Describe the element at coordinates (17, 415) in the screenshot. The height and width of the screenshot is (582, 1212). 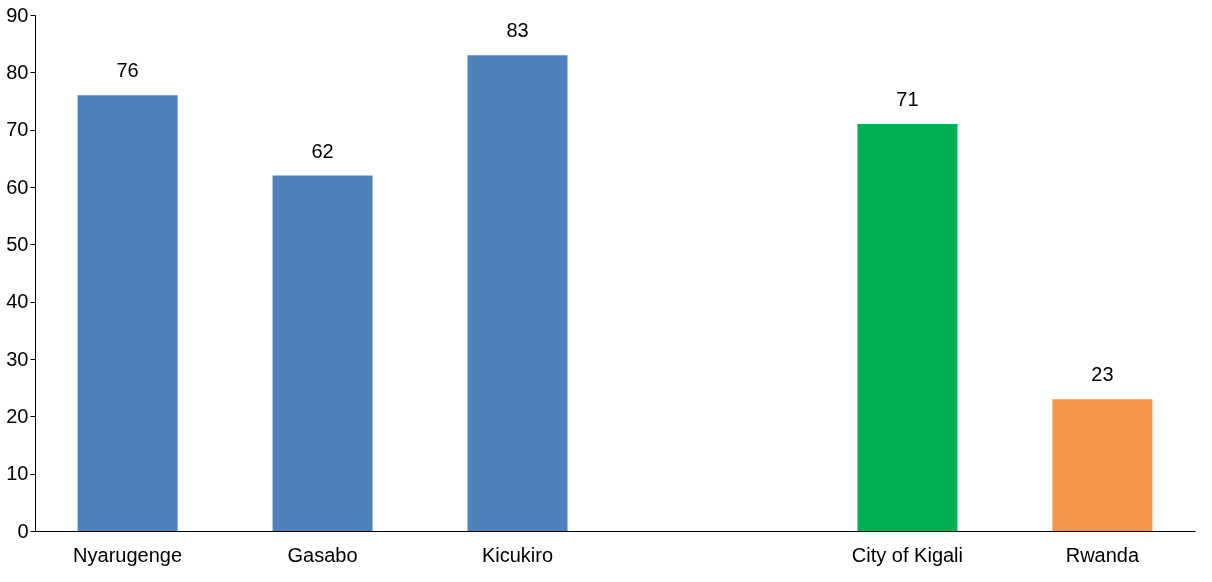
I see `y-tick-label: 20` at that location.